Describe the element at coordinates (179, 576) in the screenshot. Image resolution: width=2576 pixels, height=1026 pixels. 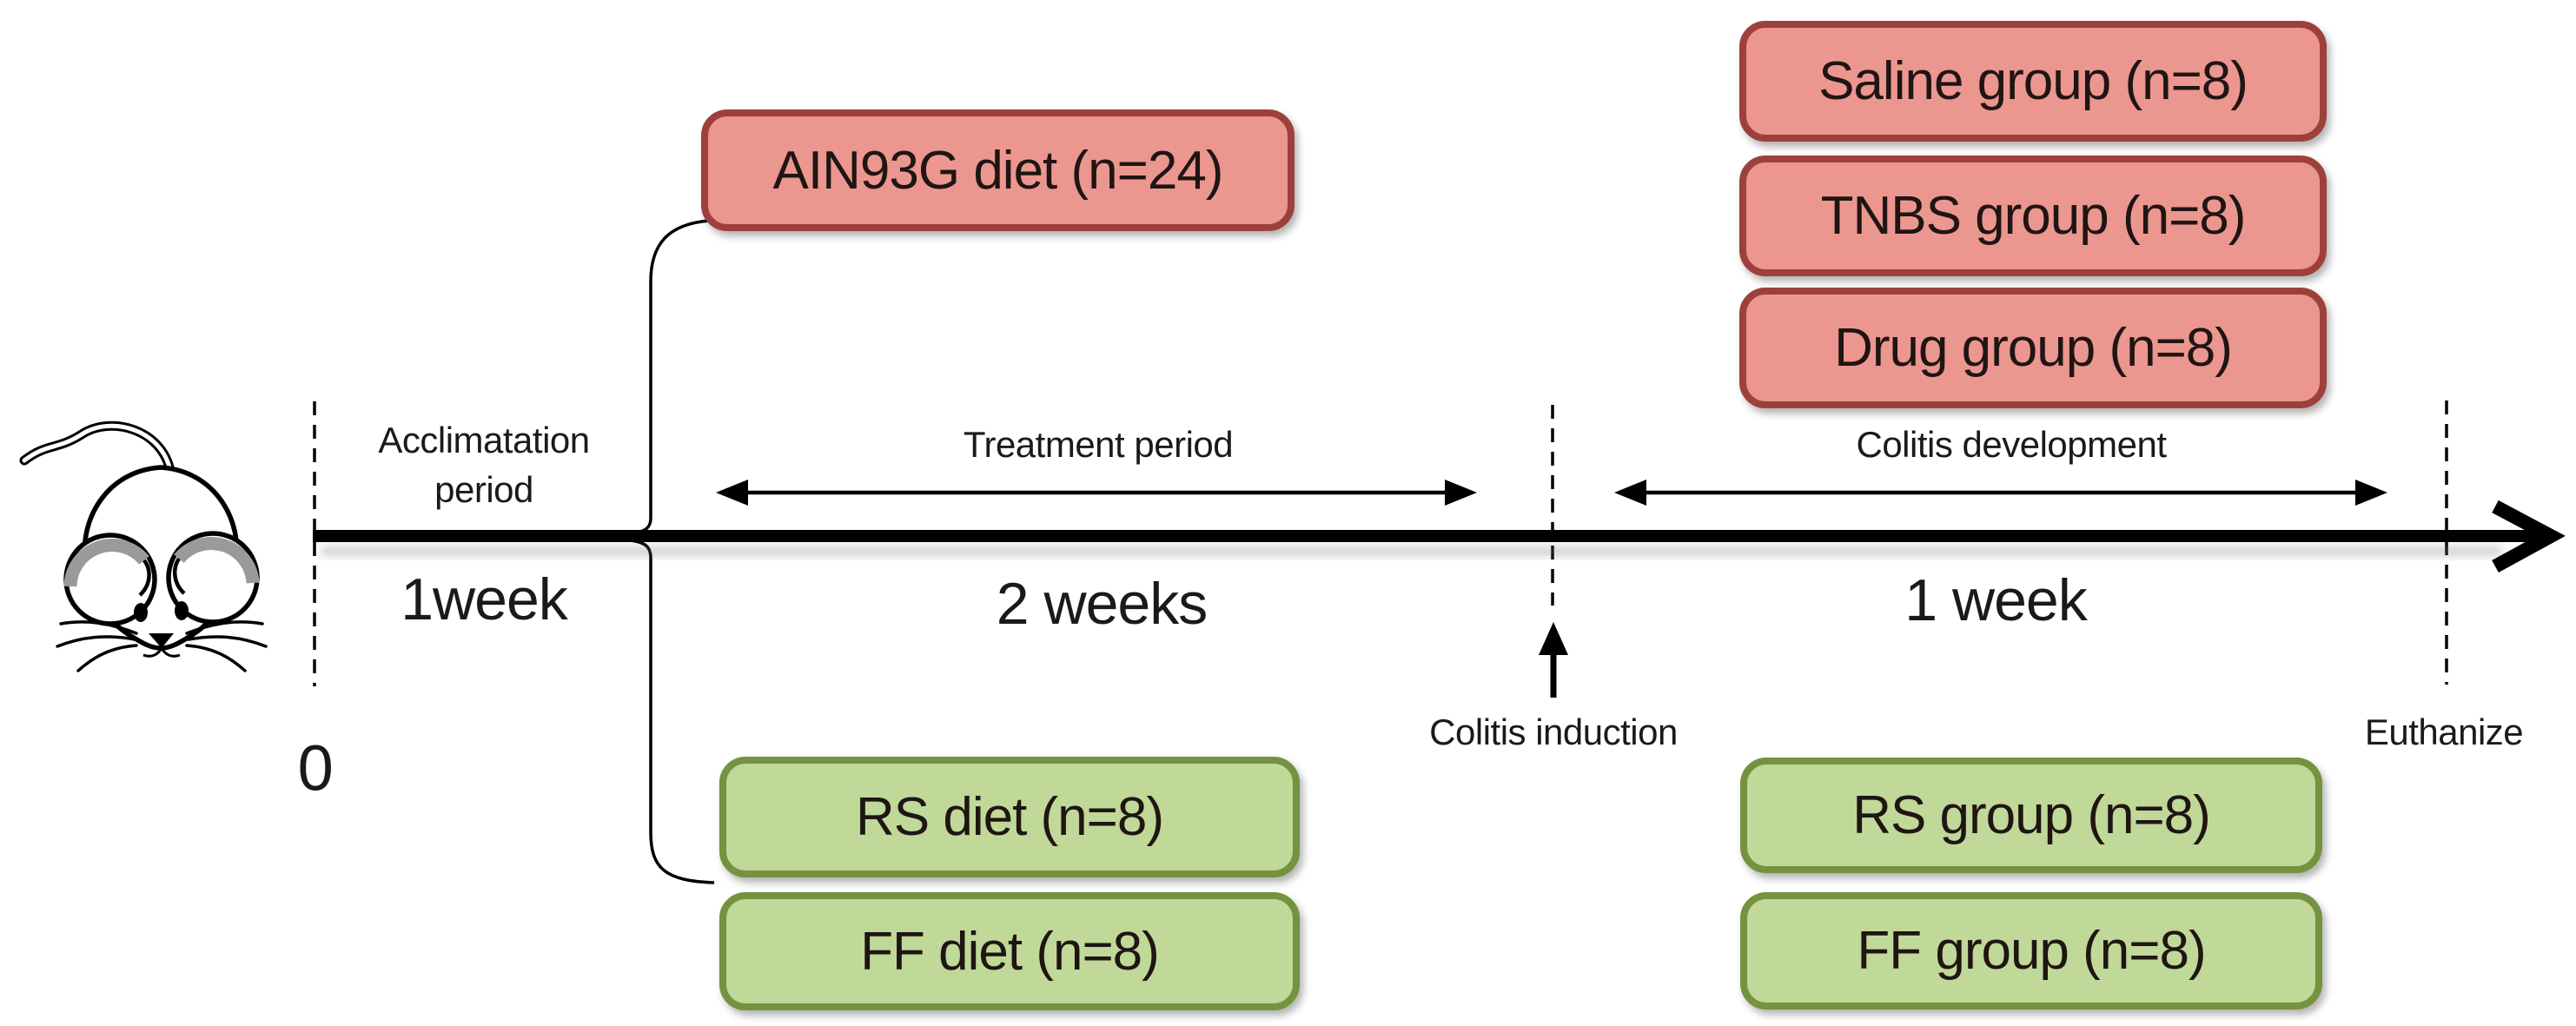
I see `mouse-right-ear-fold` at that location.